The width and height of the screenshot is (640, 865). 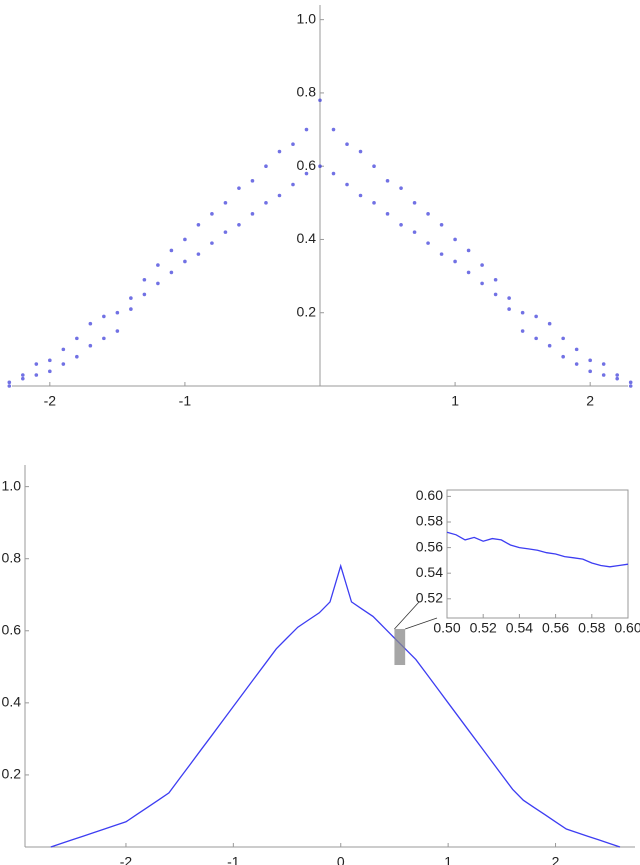 What do you see at coordinates (307, 18) in the screenshot?
I see `y-tick-label: 1.0` at bounding box center [307, 18].